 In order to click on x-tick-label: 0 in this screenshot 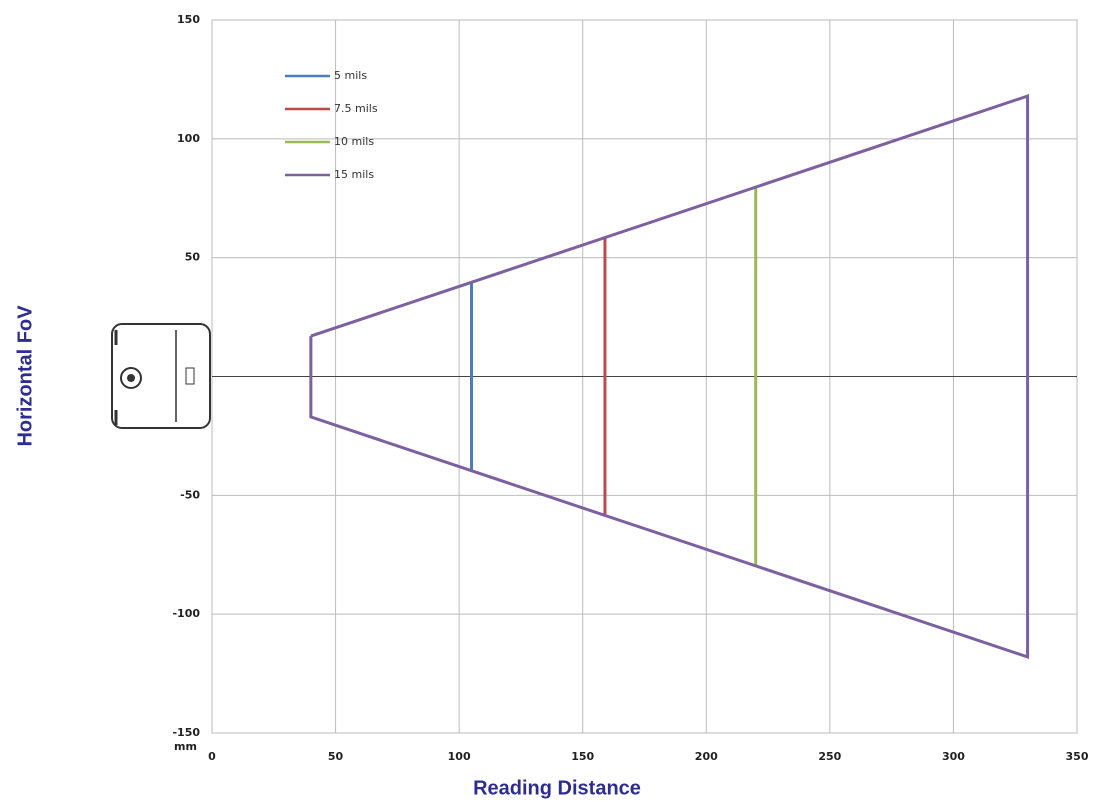, I will do `click(212, 756)`.